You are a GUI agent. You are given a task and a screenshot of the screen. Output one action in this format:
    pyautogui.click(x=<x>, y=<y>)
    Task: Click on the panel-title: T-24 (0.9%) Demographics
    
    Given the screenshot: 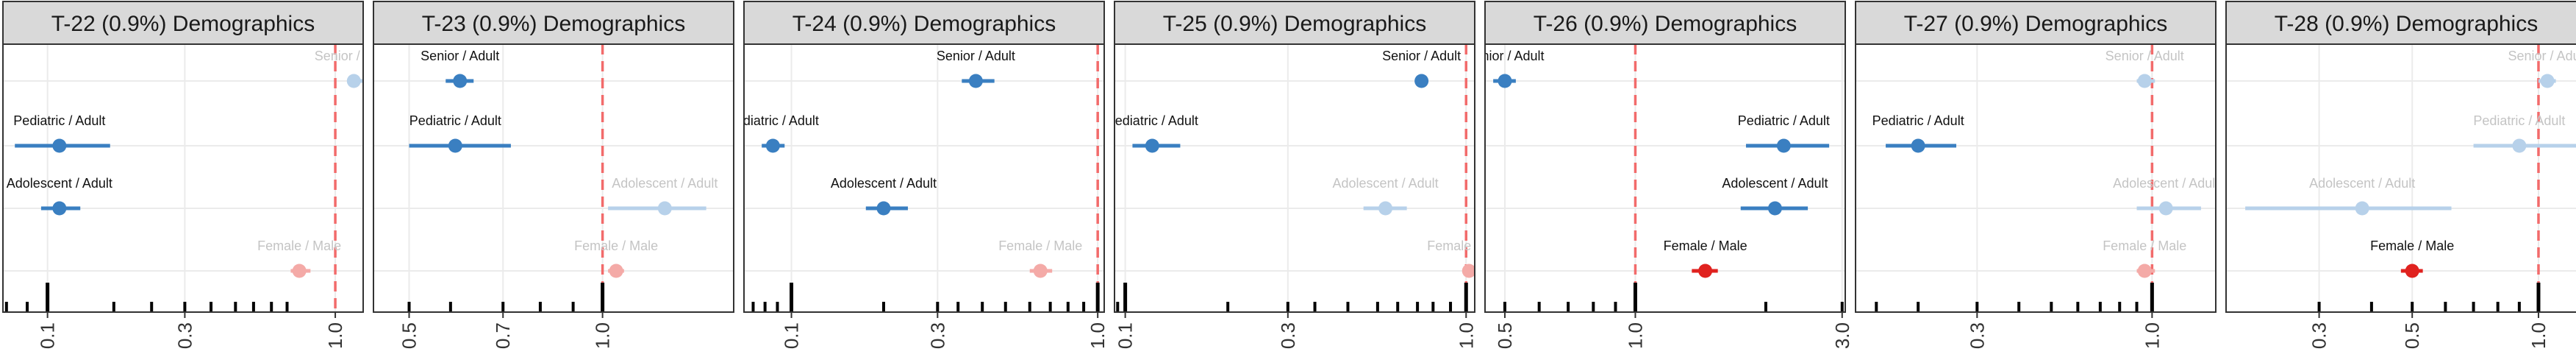 What is the action you would take?
    pyautogui.click(x=924, y=24)
    